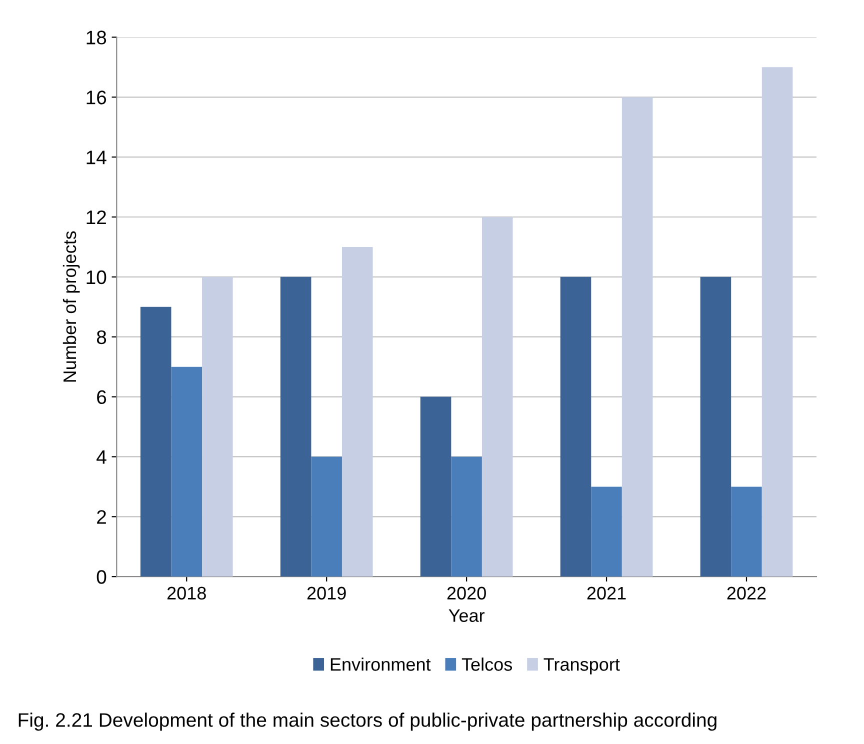 The width and height of the screenshot is (864, 744). Describe the element at coordinates (96, 37) in the screenshot. I see `y-tick-label: 18` at that location.